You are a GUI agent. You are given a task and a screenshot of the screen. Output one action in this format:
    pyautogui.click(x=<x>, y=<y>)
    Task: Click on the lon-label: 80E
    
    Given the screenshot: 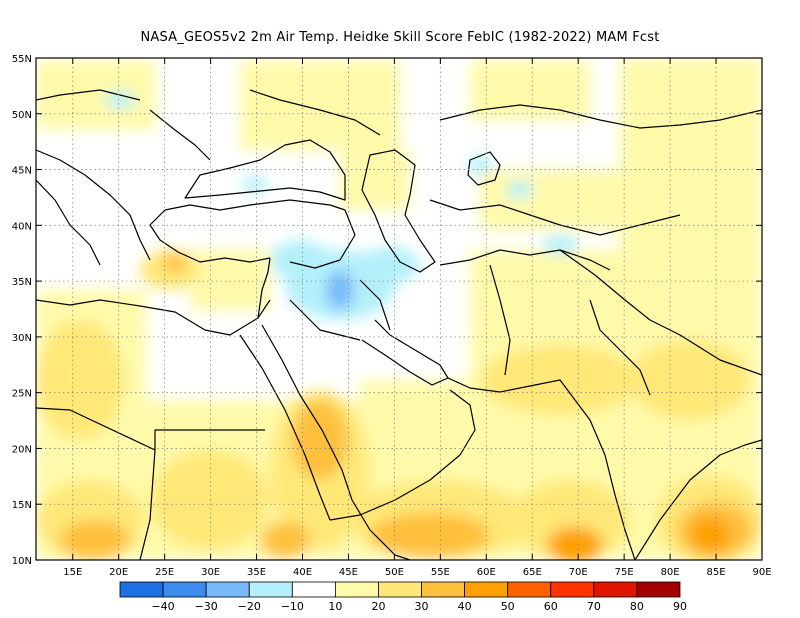 What is the action you would take?
    pyautogui.click(x=670, y=572)
    